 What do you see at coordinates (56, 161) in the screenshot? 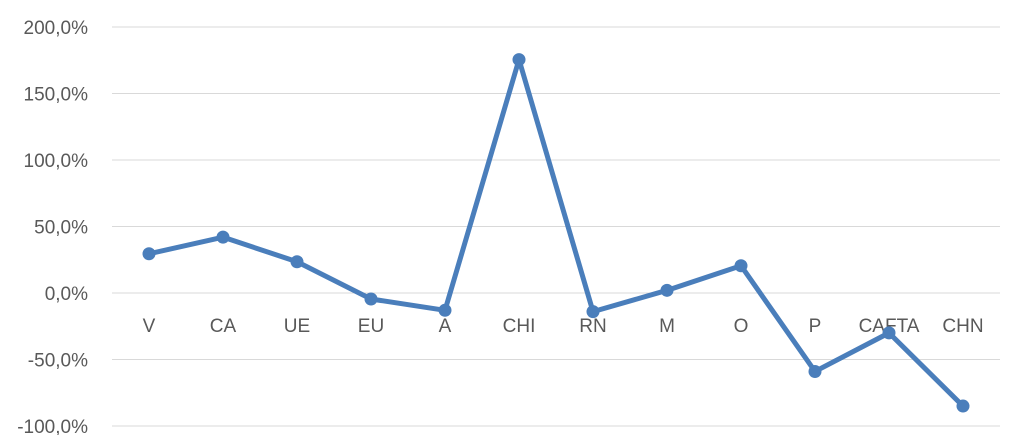
I see `y-tick-label: 100,0%` at bounding box center [56, 161].